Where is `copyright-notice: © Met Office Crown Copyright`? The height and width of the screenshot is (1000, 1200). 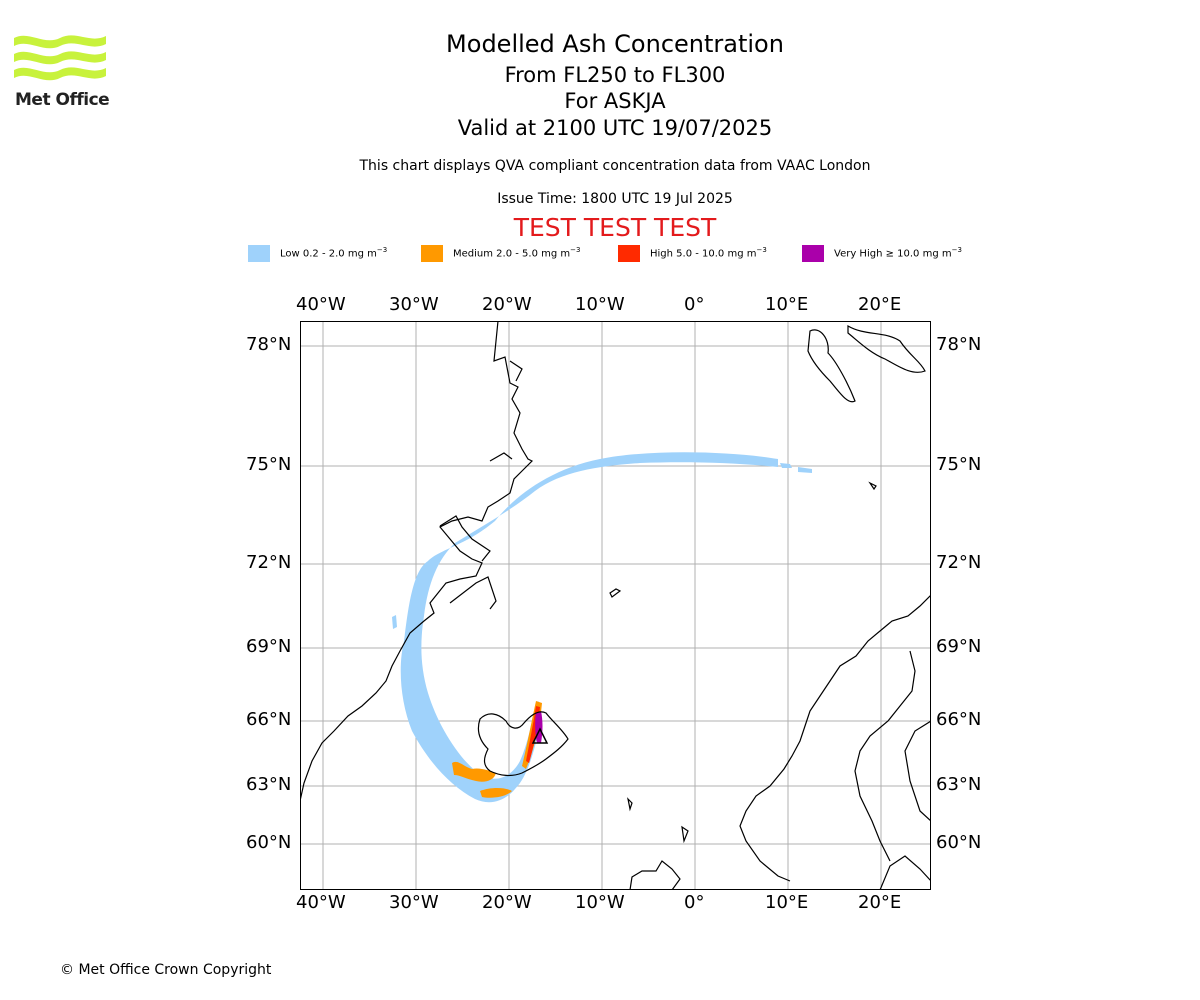 copyright-notice: © Met Office Crown Copyright is located at coordinates (166, 970).